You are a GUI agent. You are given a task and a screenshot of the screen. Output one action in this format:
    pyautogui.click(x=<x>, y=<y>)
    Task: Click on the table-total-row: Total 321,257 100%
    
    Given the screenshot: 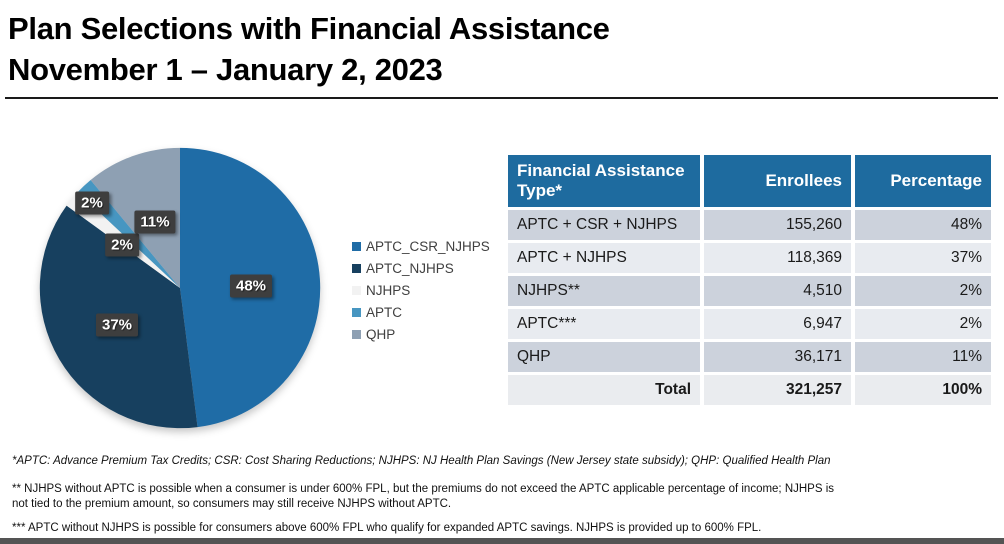 What is the action you would take?
    pyautogui.click(x=749, y=390)
    